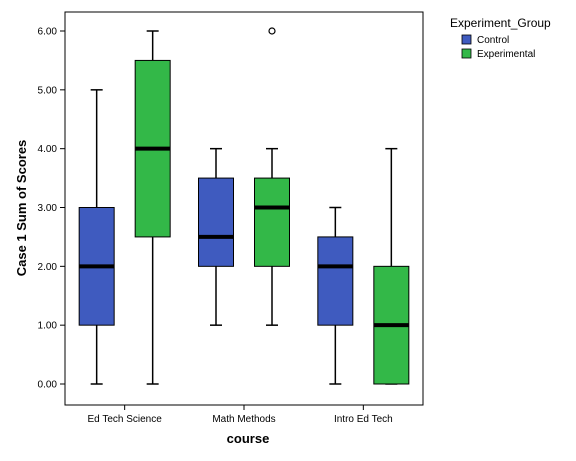 The height and width of the screenshot is (461, 576). Describe the element at coordinates (466, 39) in the screenshot. I see `legend-swatch-control` at that location.